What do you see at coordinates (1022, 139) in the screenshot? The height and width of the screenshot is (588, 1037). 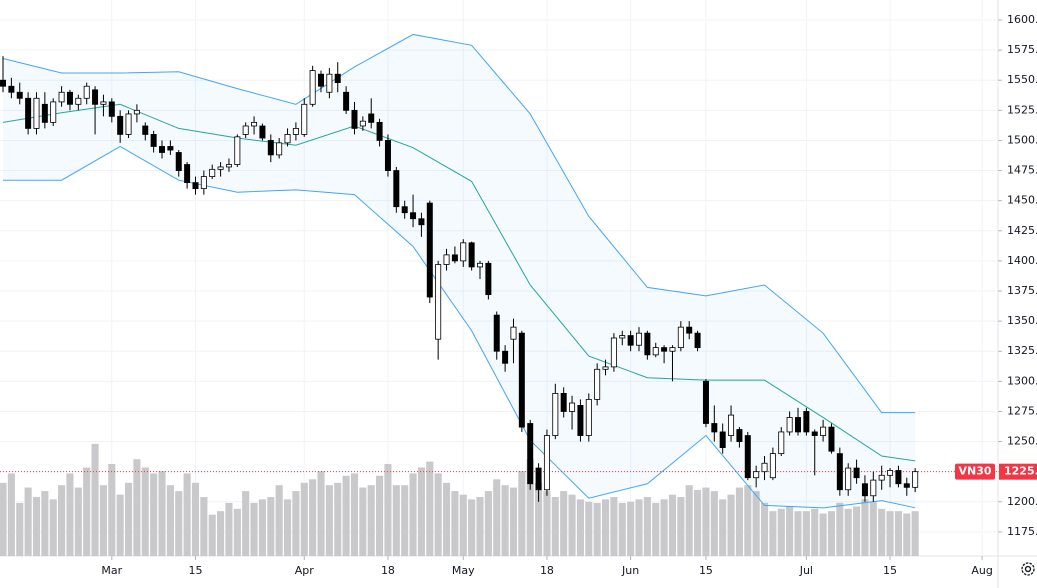 I see `y-tick-label: 1500.0` at bounding box center [1022, 139].